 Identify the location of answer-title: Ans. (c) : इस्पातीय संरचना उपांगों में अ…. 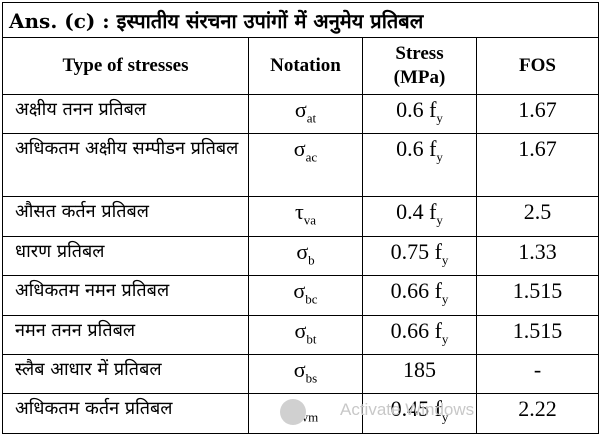
(300, 20).